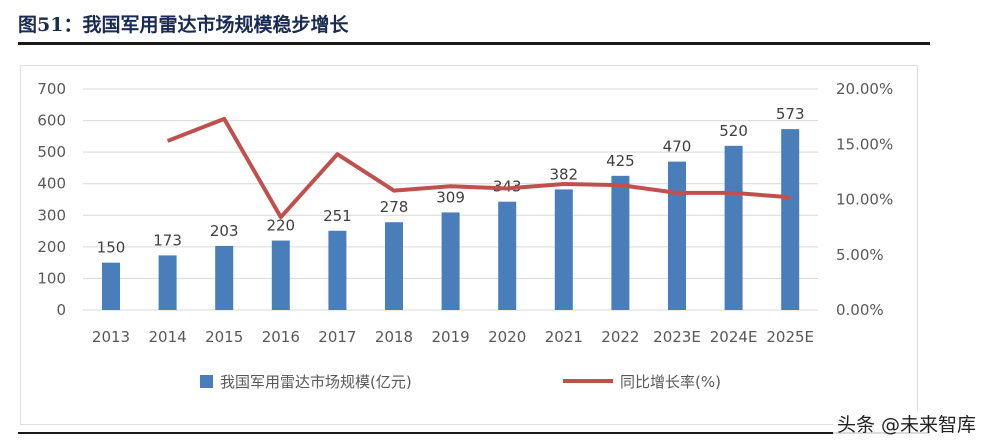  What do you see at coordinates (337, 337) in the screenshot?
I see `x-tick-label: 2017` at bounding box center [337, 337].